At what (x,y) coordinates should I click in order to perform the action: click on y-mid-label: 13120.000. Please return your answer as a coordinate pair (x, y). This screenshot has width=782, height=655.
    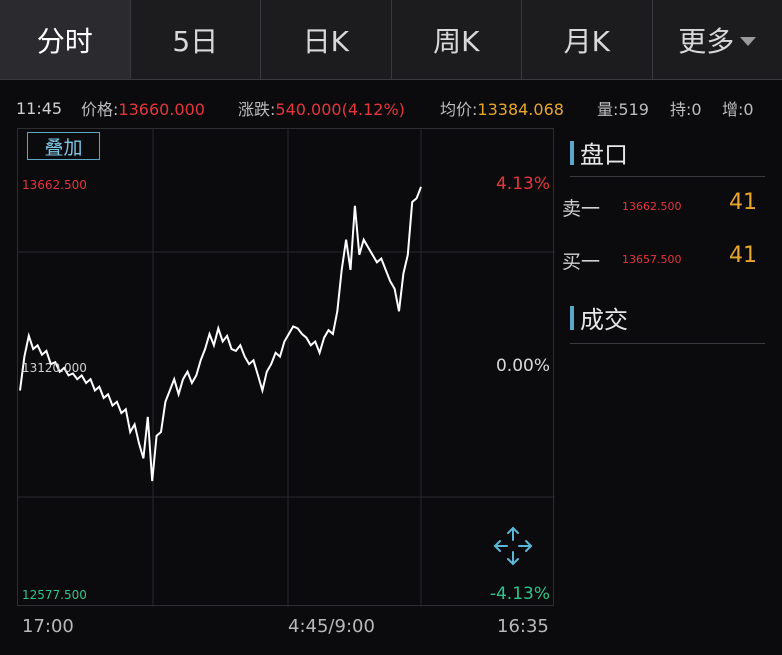
    Looking at the image, I should click on (54, 368).